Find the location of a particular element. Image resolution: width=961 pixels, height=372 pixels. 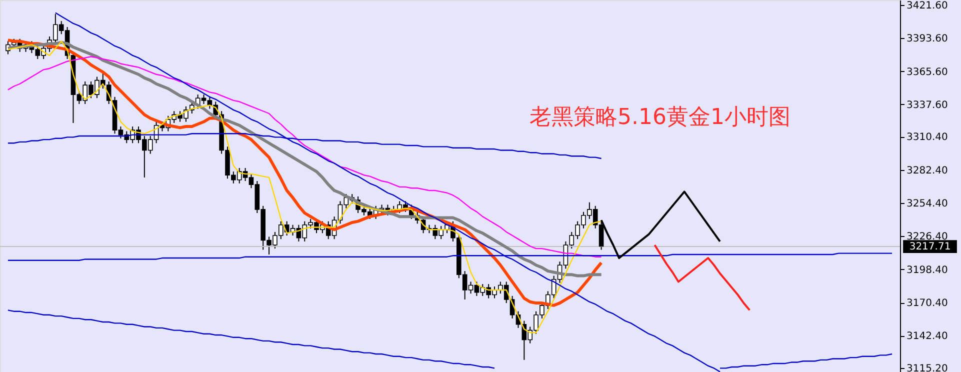

y-tick-label: 3170.40 is located at coordinates (927, 304).